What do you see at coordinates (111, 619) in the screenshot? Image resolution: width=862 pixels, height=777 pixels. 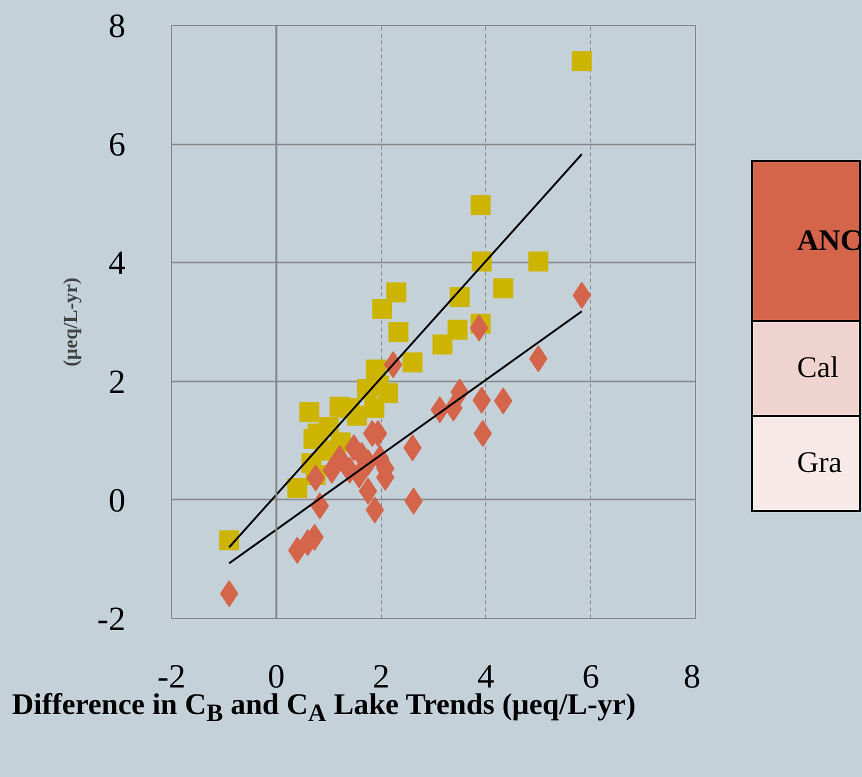 I see `y-tick-label: -2` at bounding box center [111, 619].